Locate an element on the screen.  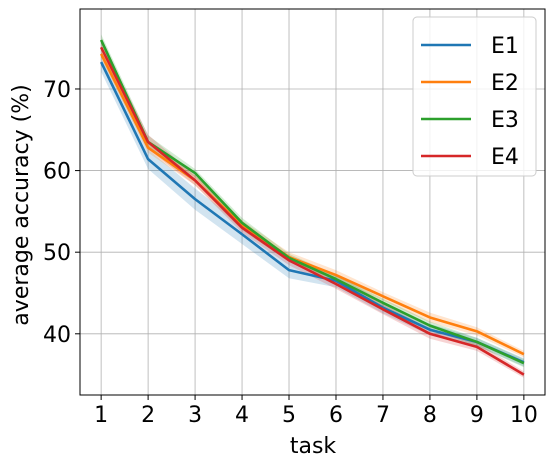
legend-frame is located at coordinates (474, 96).